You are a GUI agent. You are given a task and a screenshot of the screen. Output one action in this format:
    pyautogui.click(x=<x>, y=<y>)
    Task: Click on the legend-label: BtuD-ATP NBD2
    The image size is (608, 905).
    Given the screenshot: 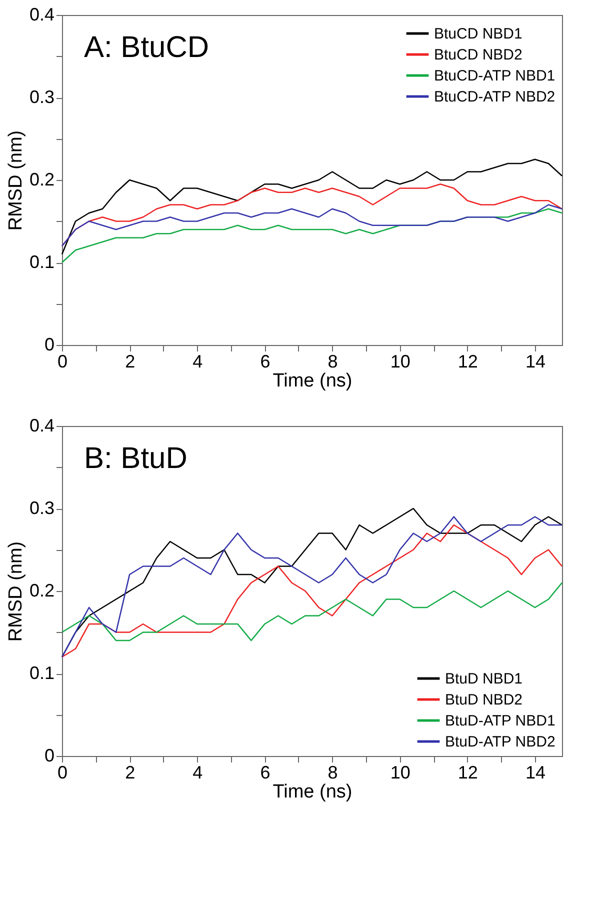 What is the action you would take?
    pyautogui.click(x=500, y=742)
    